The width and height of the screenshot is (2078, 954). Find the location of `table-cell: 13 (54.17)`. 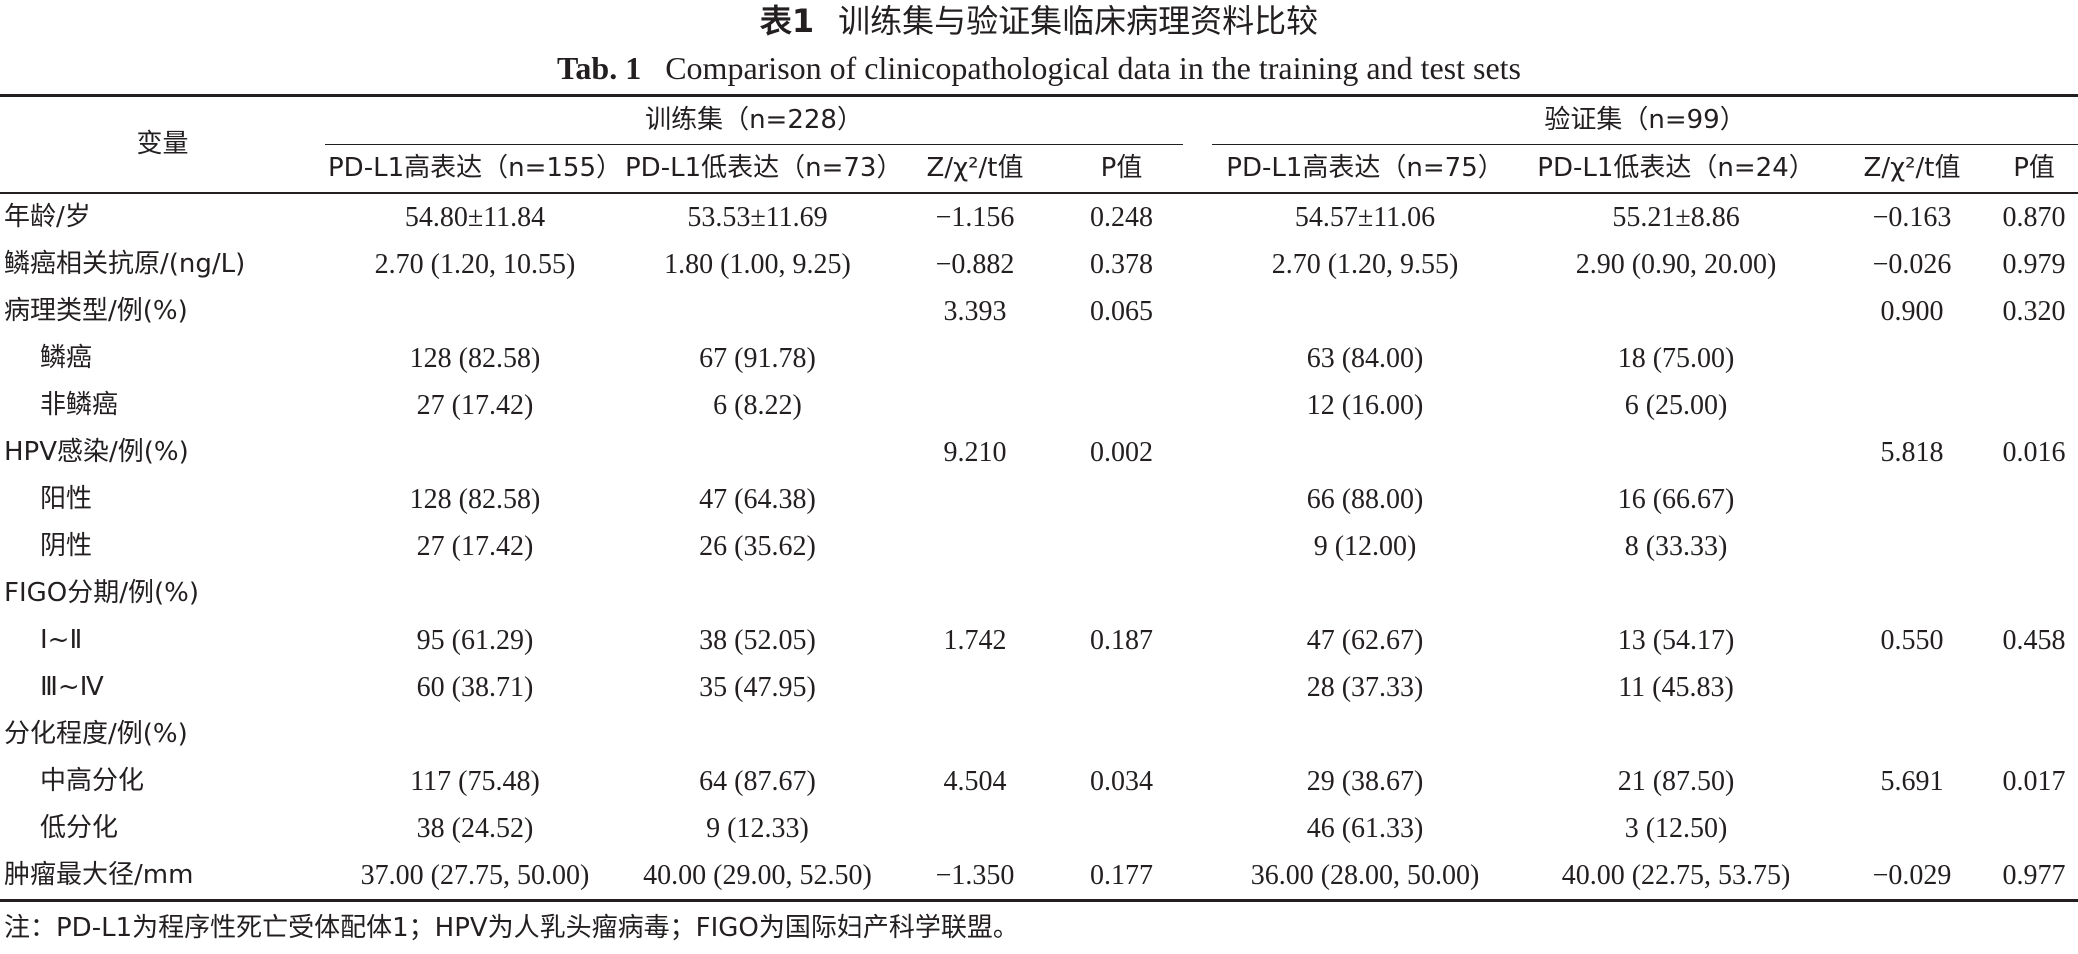

table-cell: 13 (54.17) is located at coordinates (1676, 640).